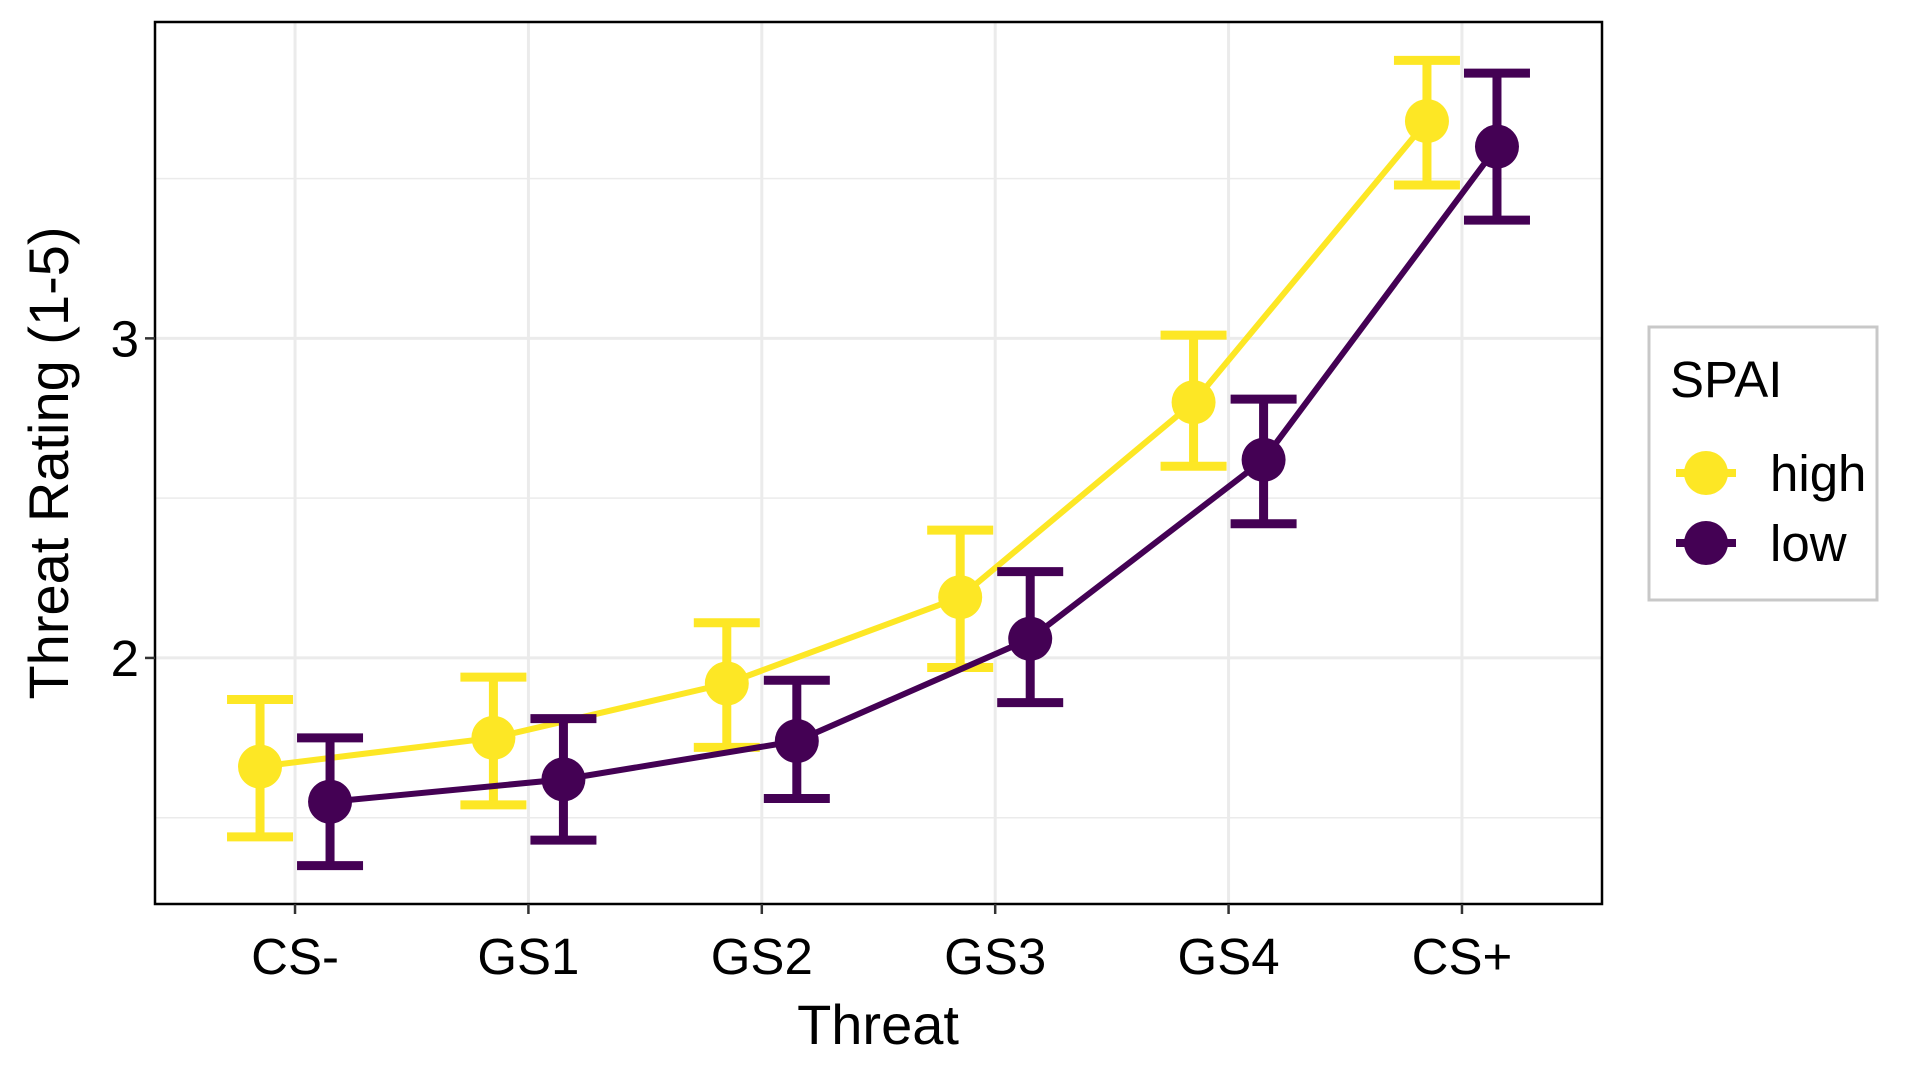 The height and width of the screenshot is (1080, 1920). What do you see at coordinates (1726, 379) in the screenshot?
I see `legend-title: SPAI` at bounding box center [1726, 379].